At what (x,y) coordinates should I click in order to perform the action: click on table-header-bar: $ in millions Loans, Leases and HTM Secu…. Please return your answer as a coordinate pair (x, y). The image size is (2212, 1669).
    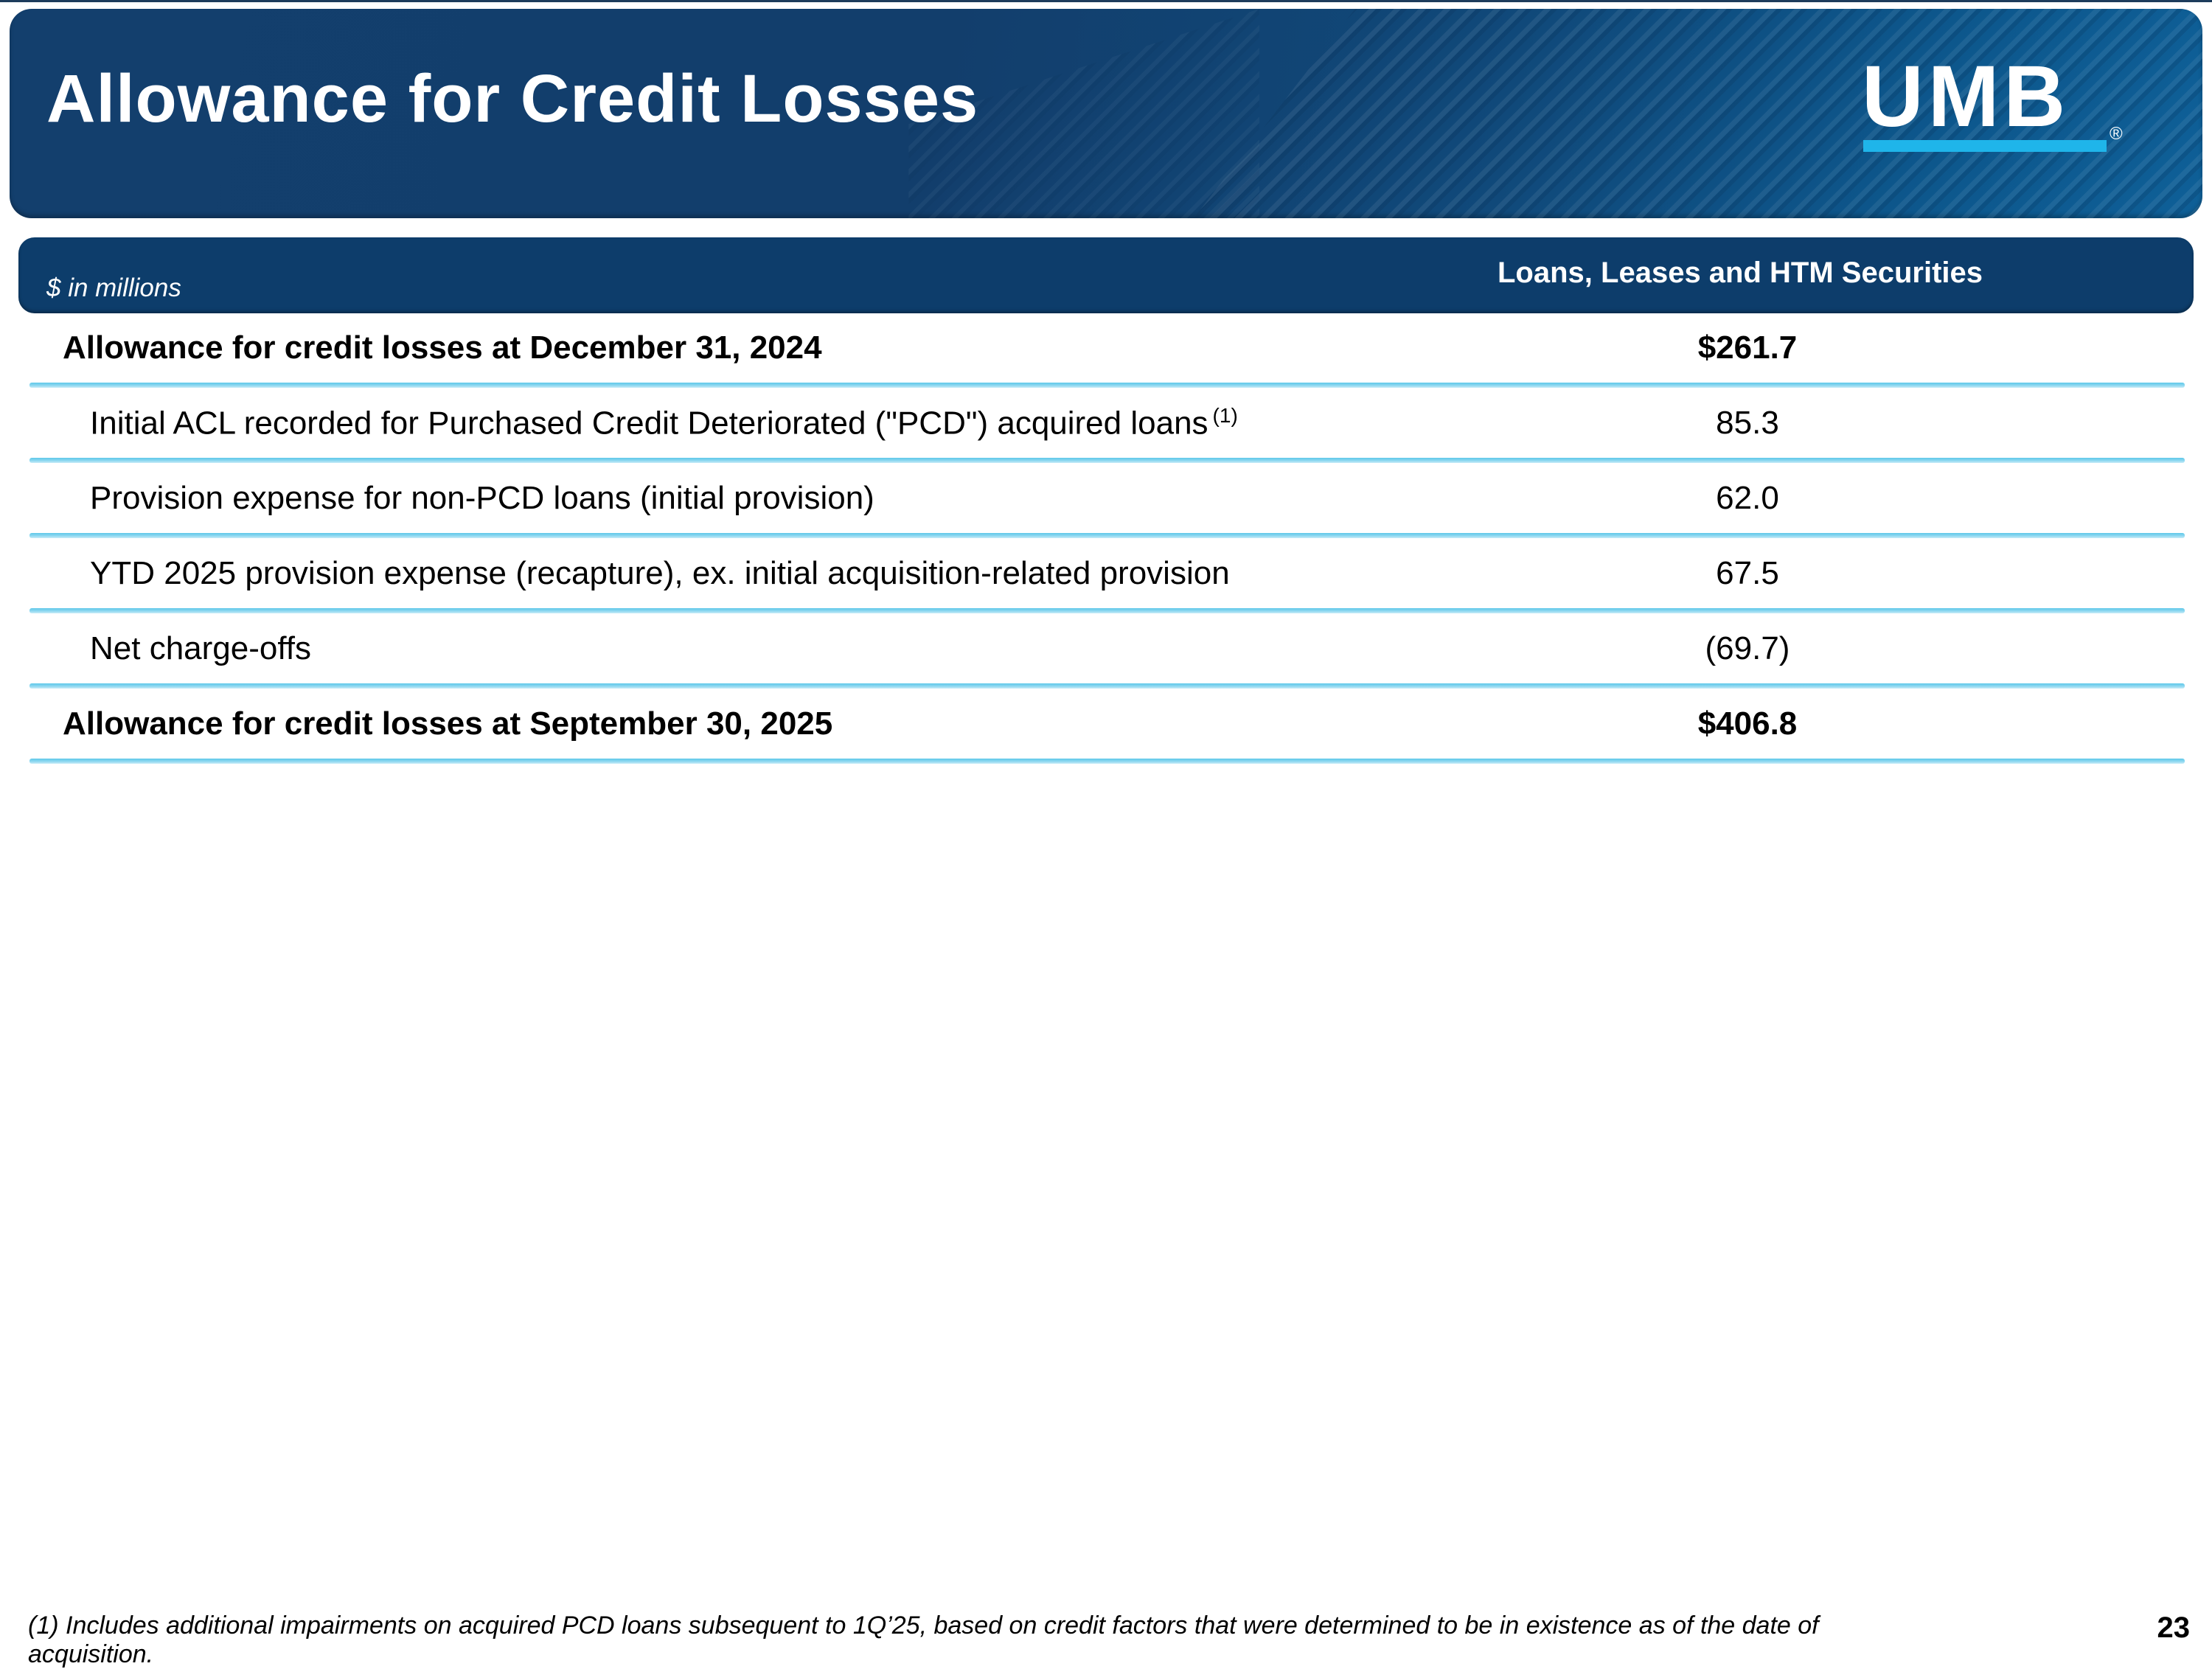
    Looking at the image, I should click on (1106, 275).